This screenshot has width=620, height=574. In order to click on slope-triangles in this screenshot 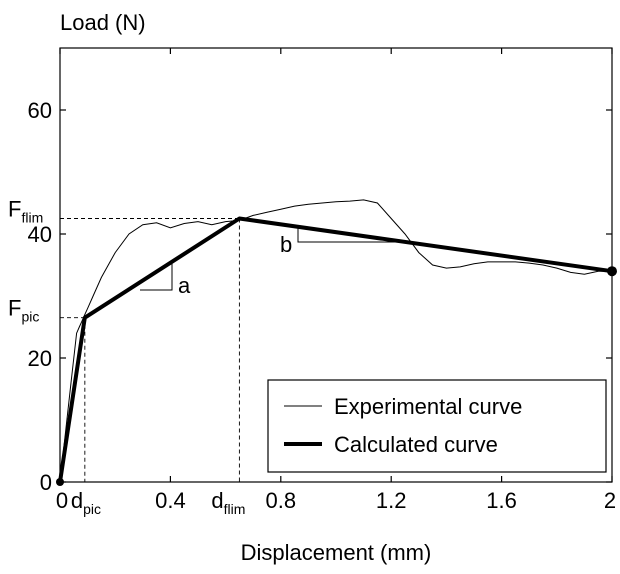, I will do `click(267, 259)`.